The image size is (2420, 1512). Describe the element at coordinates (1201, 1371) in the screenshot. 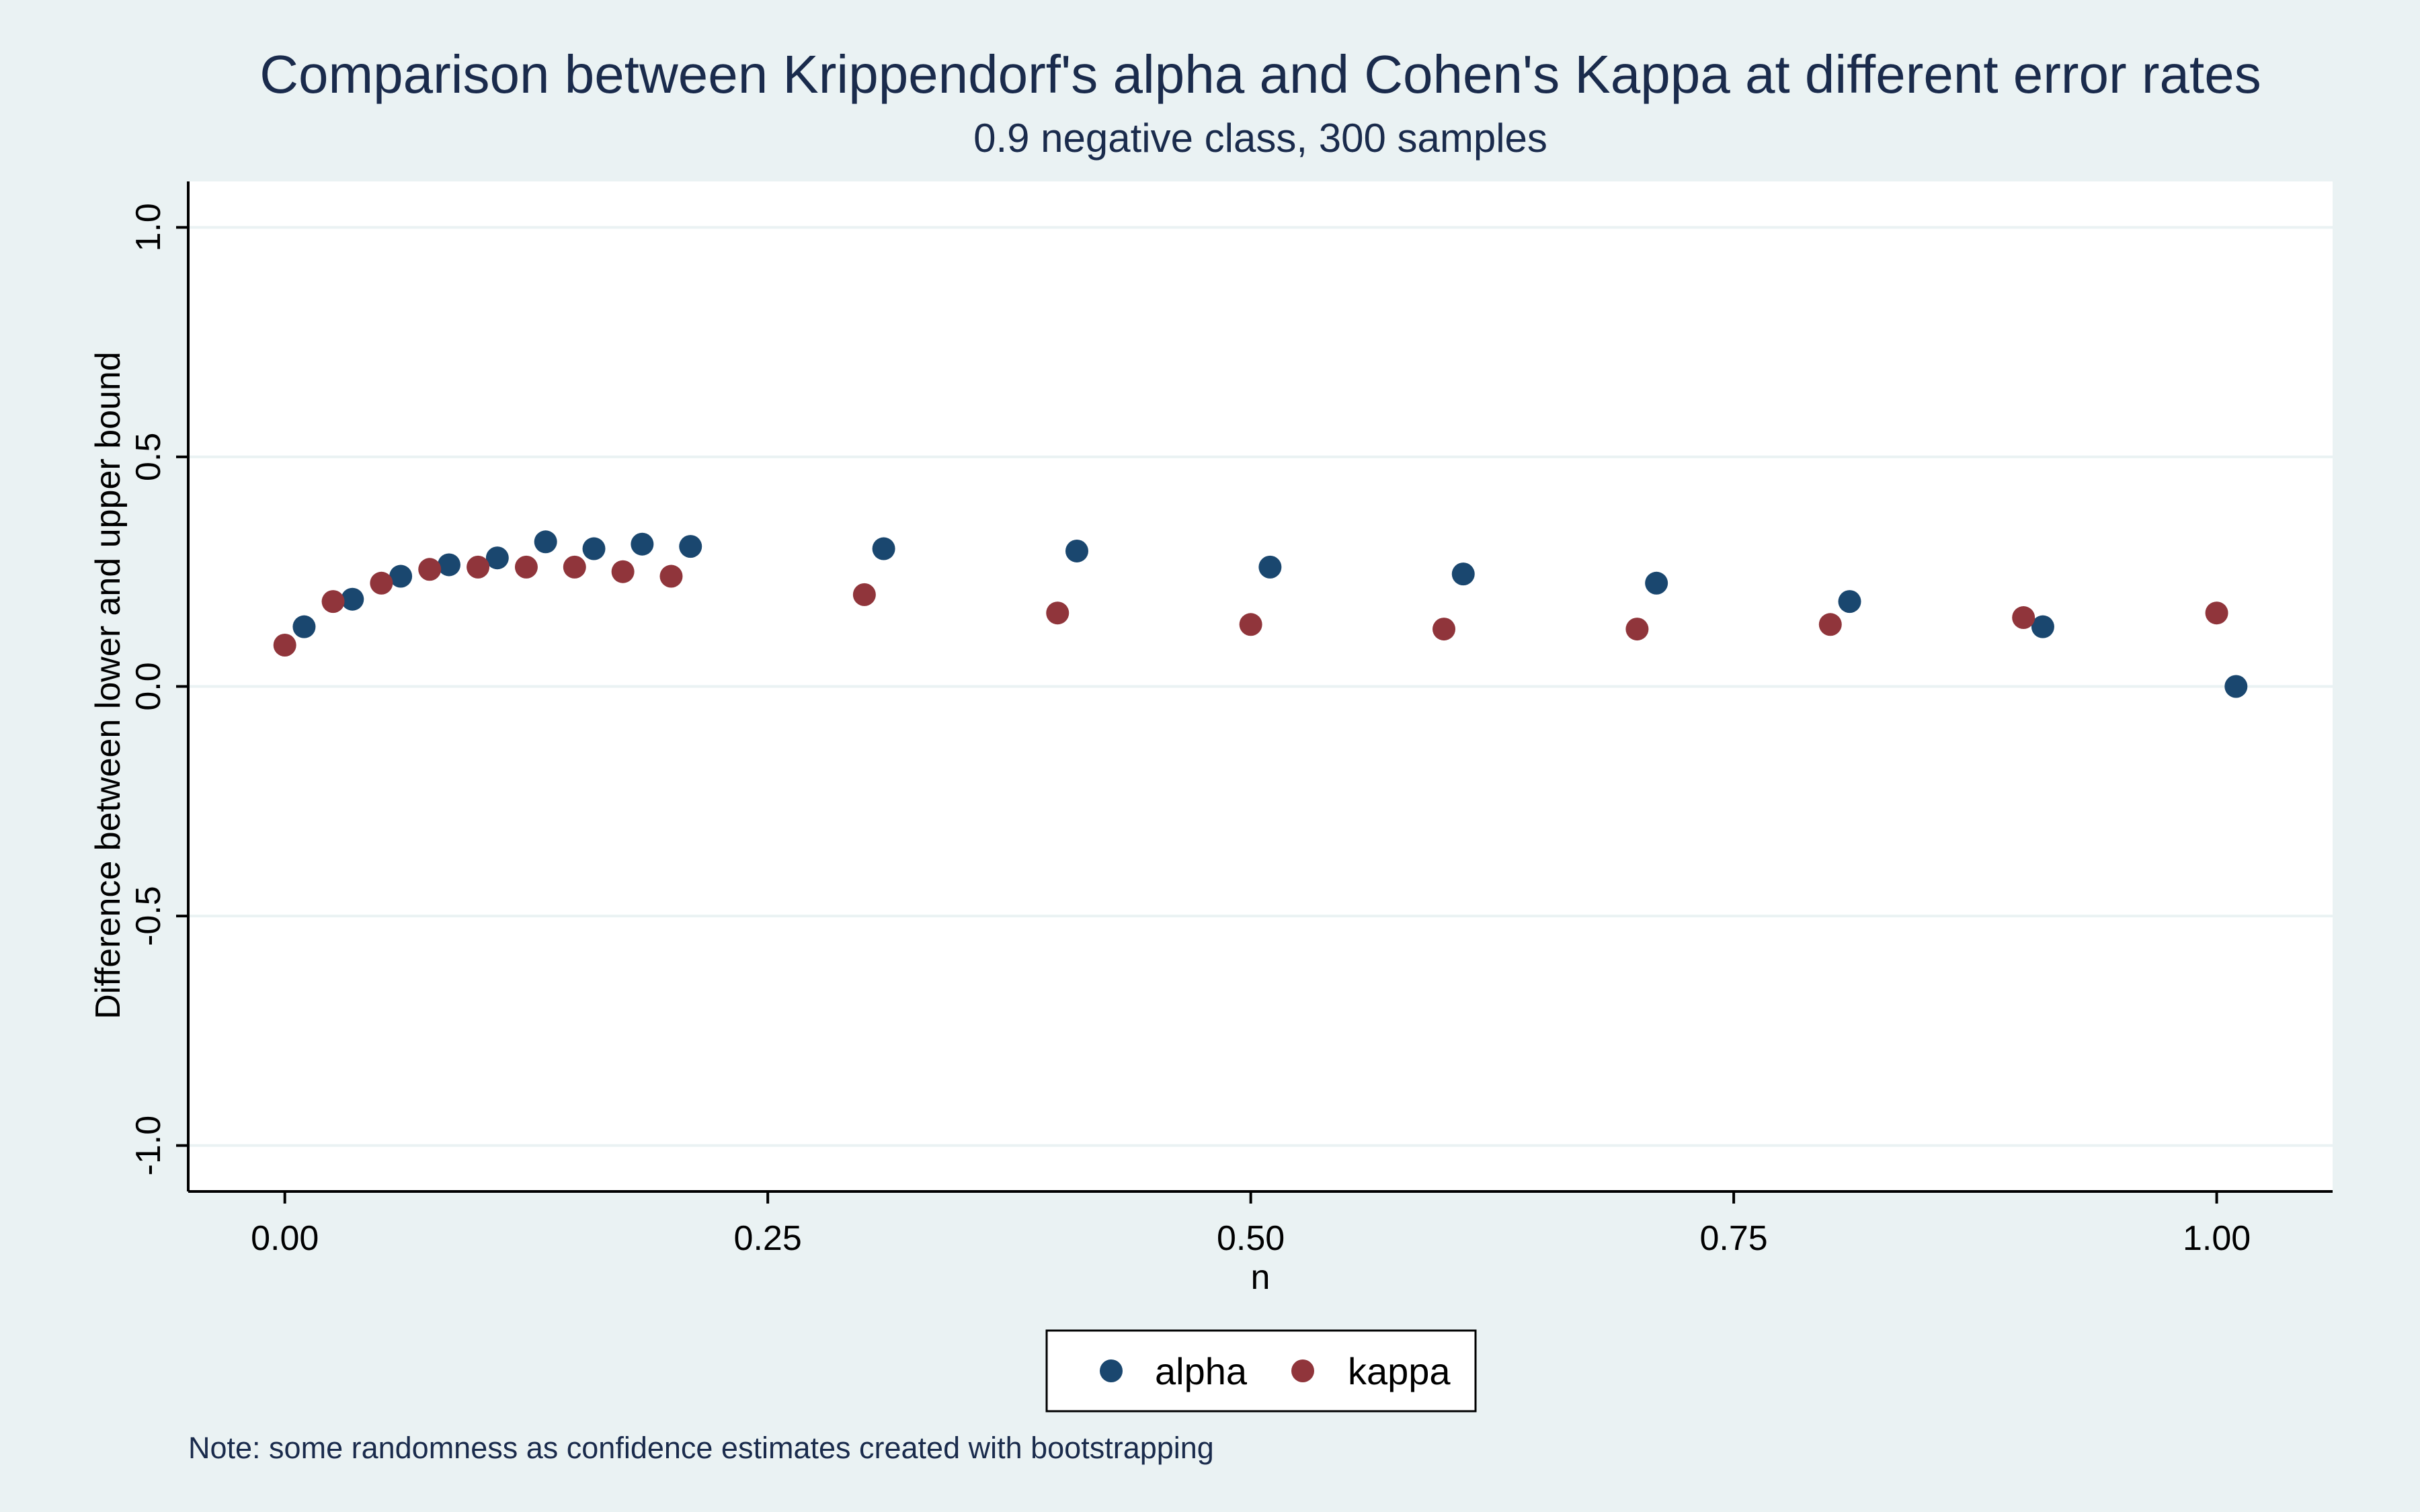

I see `legend-label-alpha: alpha` at that location.